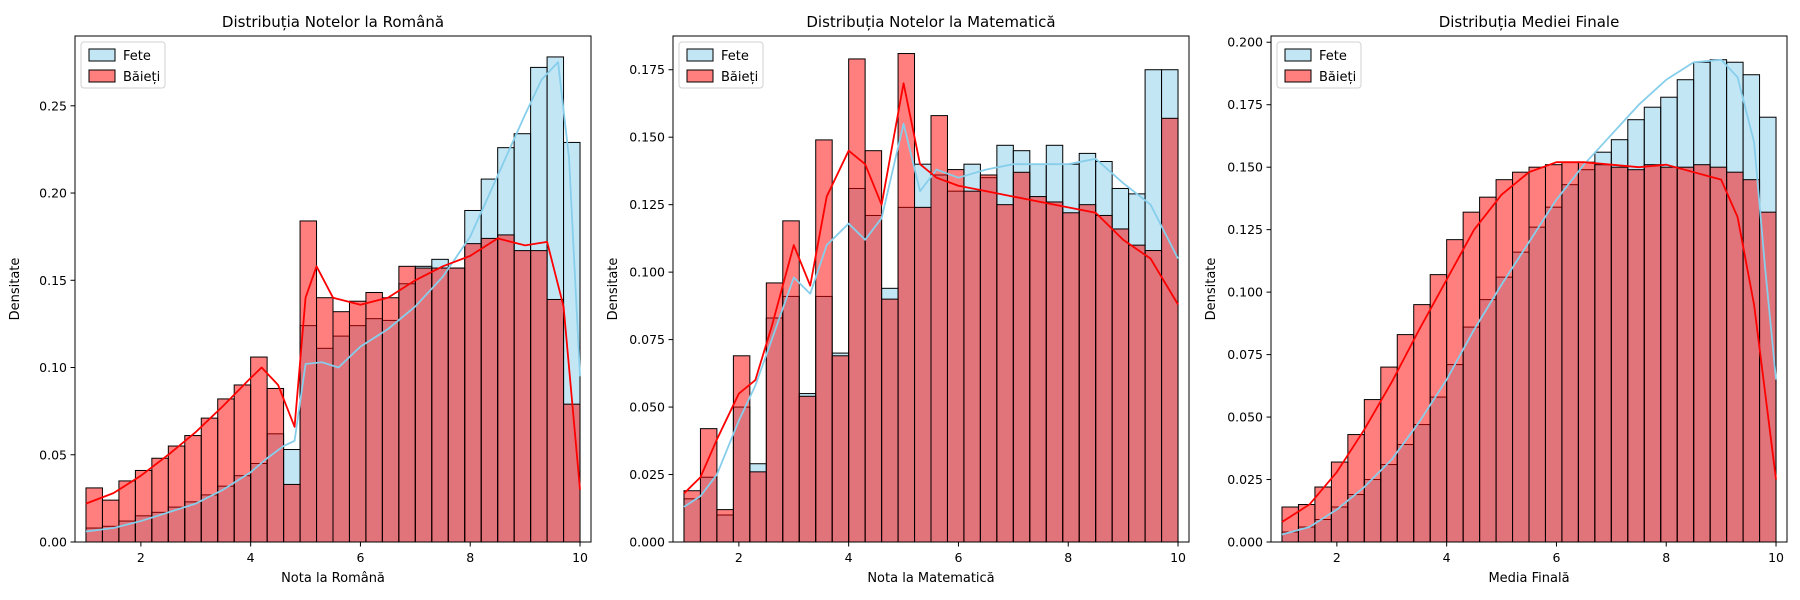  Describe the element at coordinates (647, 339) in the screenshot. I see `y-tick-label: 0.075` at that location.